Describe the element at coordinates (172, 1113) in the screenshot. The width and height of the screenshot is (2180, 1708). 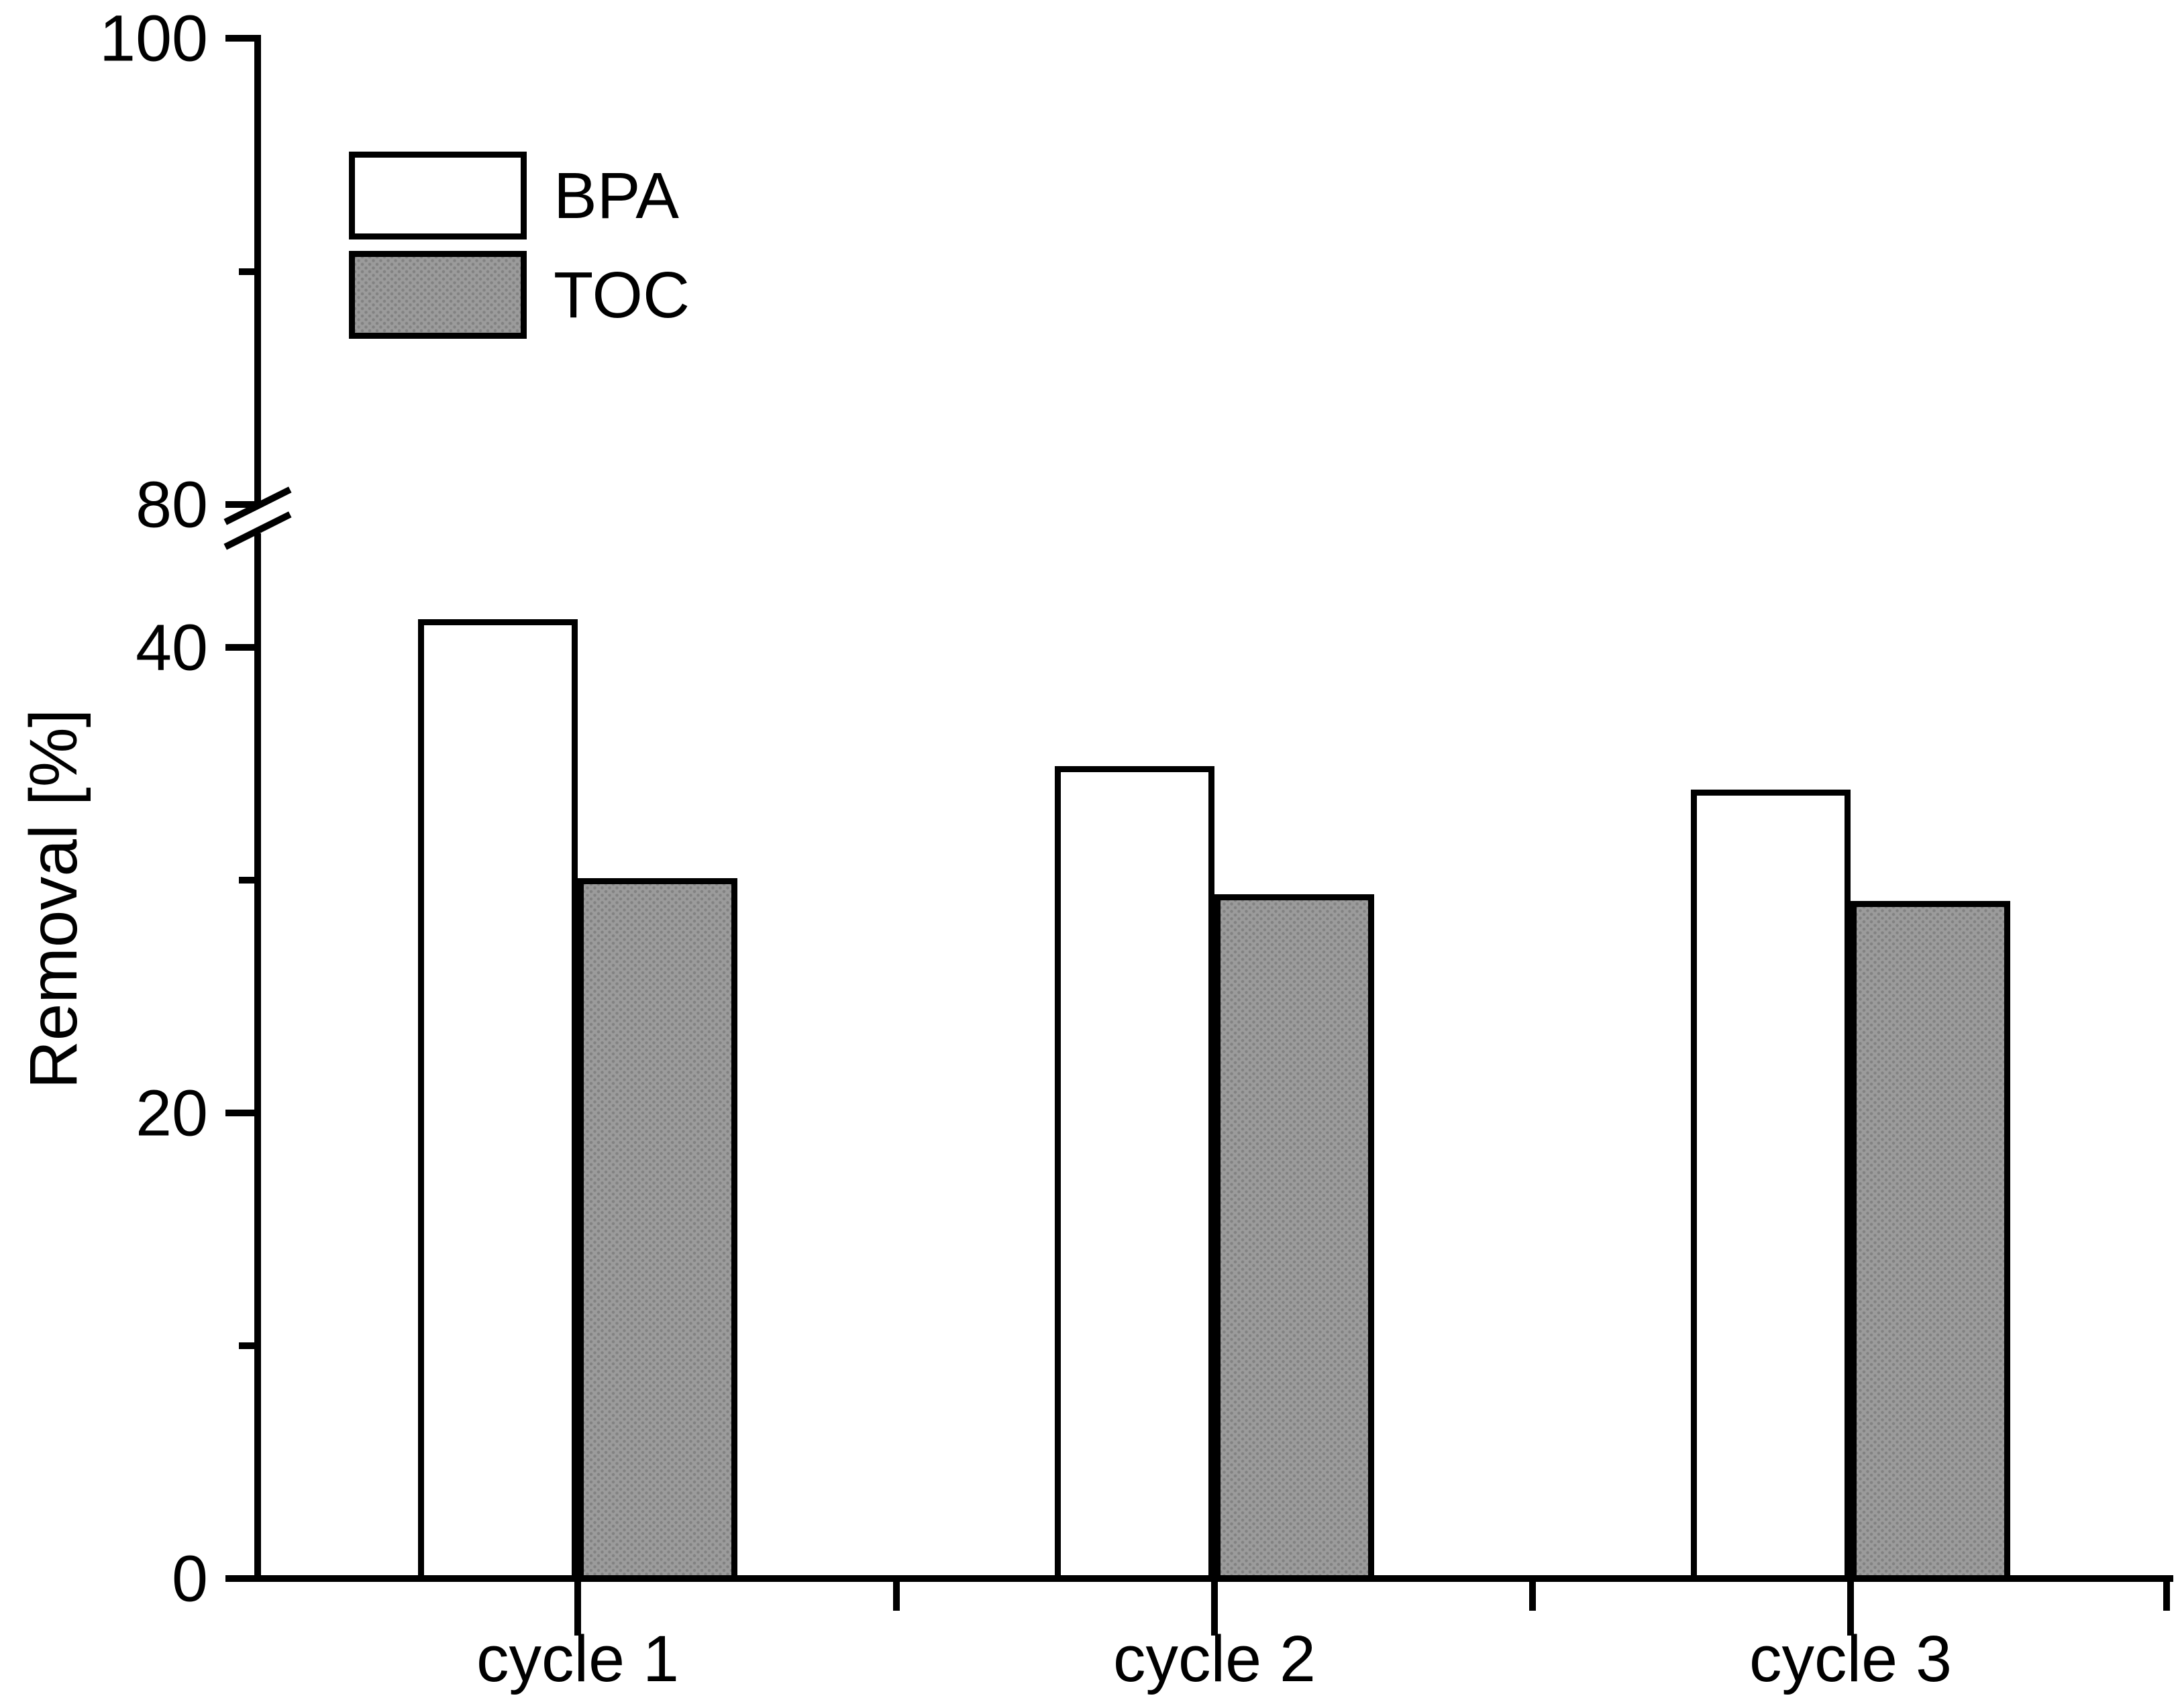
I see `y-tick-label: 20` at that location.